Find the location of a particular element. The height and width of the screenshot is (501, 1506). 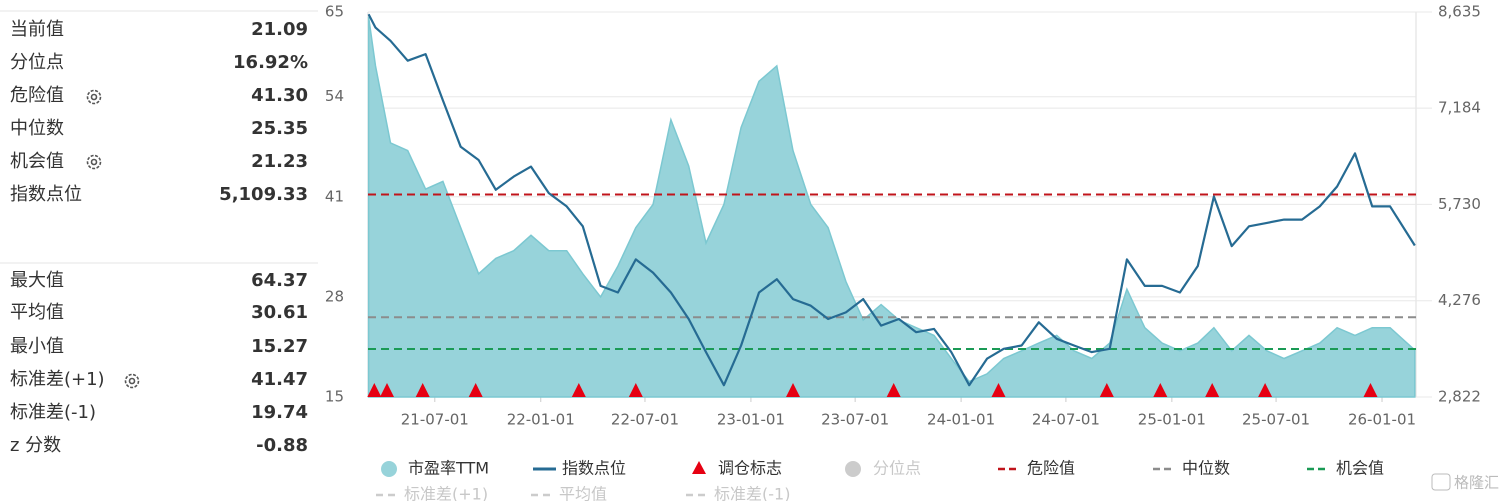

stat-value: 30.61 is located at coordinates (279, 312).